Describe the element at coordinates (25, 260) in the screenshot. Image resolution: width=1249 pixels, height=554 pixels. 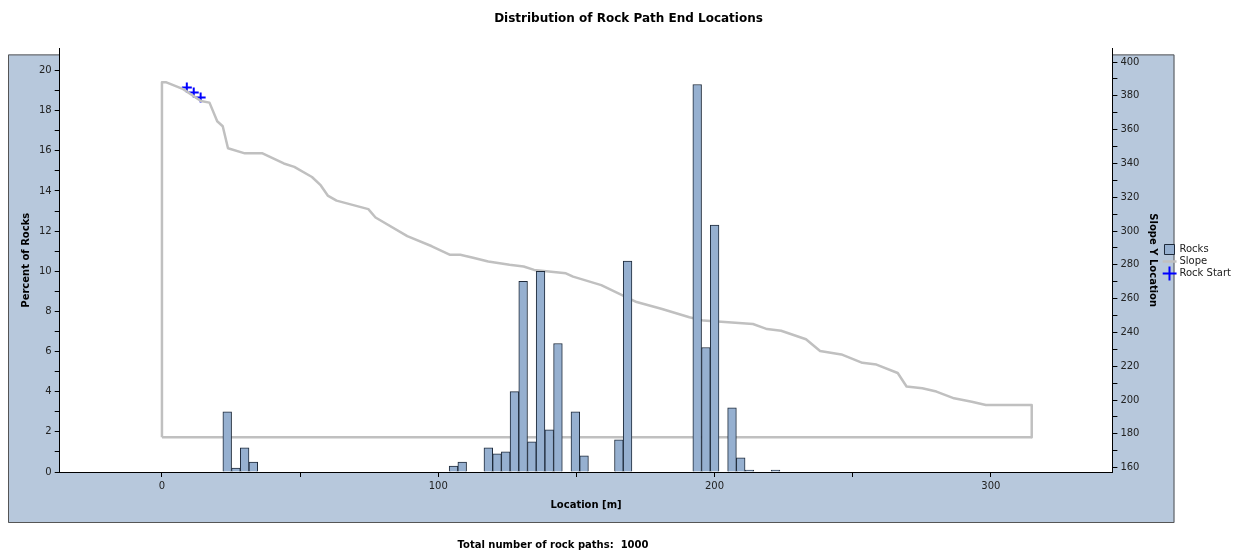
I see `y-axis-title: Percent of Rocks` at that location.